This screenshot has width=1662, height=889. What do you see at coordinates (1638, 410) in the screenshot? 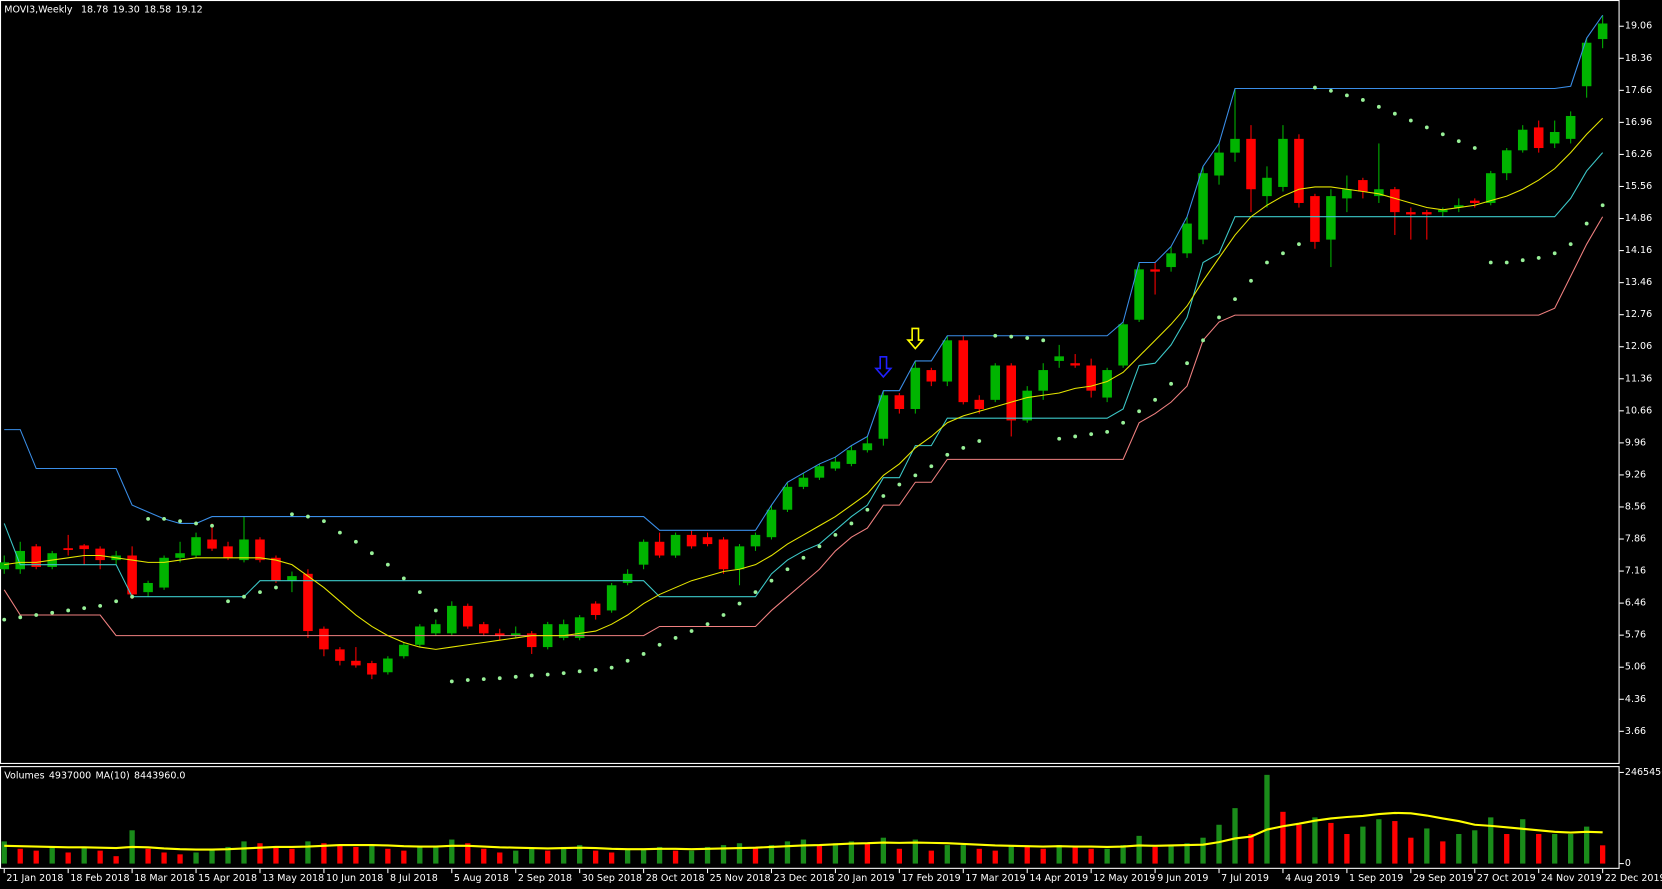
I see `y-tick-label: 10.66` at bounding box center [1638, 410].